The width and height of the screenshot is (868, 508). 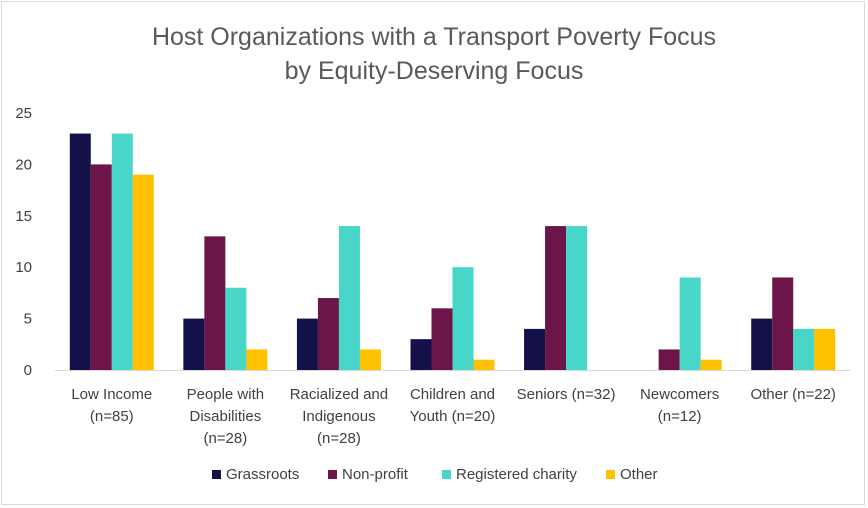 What do you see at coordinates (338, 416) in the screenshot?
I see `x-tick-label: Indigenous` at bounding box center [338, 416].